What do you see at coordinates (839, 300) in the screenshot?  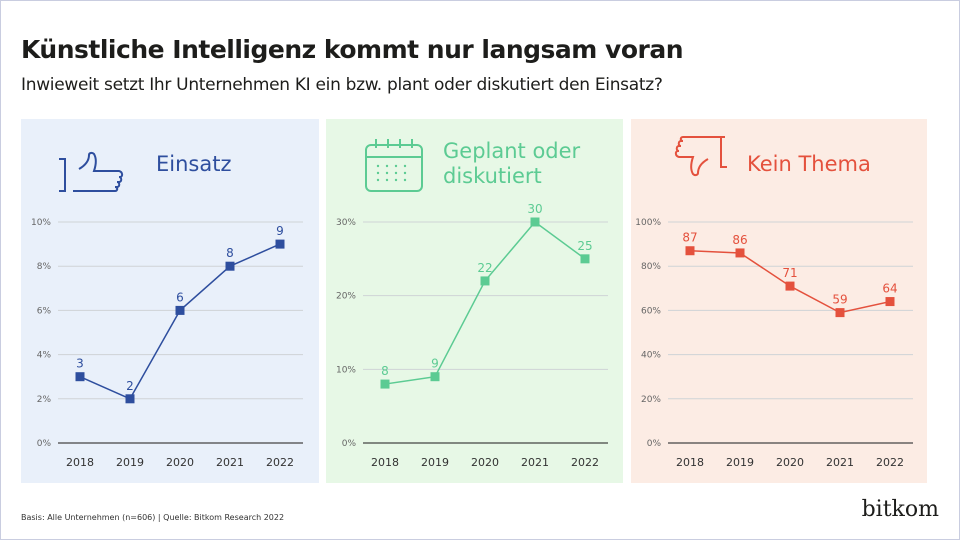 I see `data-label: 59` at bounding box center [839, 300].